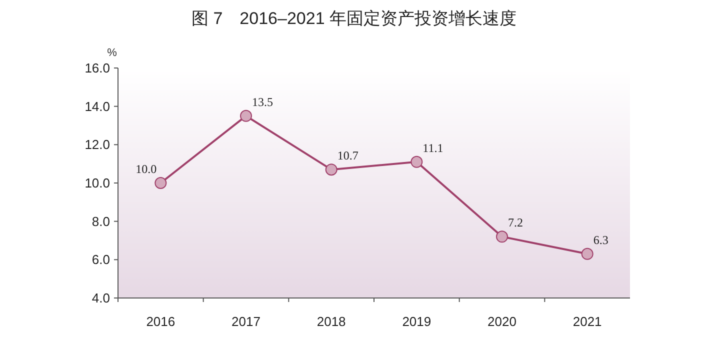 This screenshot has height=346, width=708. What do you see at coordinates (262, 101) in the screenshot?
I see `data-label: 13.5` at bounding box center [262, 101].